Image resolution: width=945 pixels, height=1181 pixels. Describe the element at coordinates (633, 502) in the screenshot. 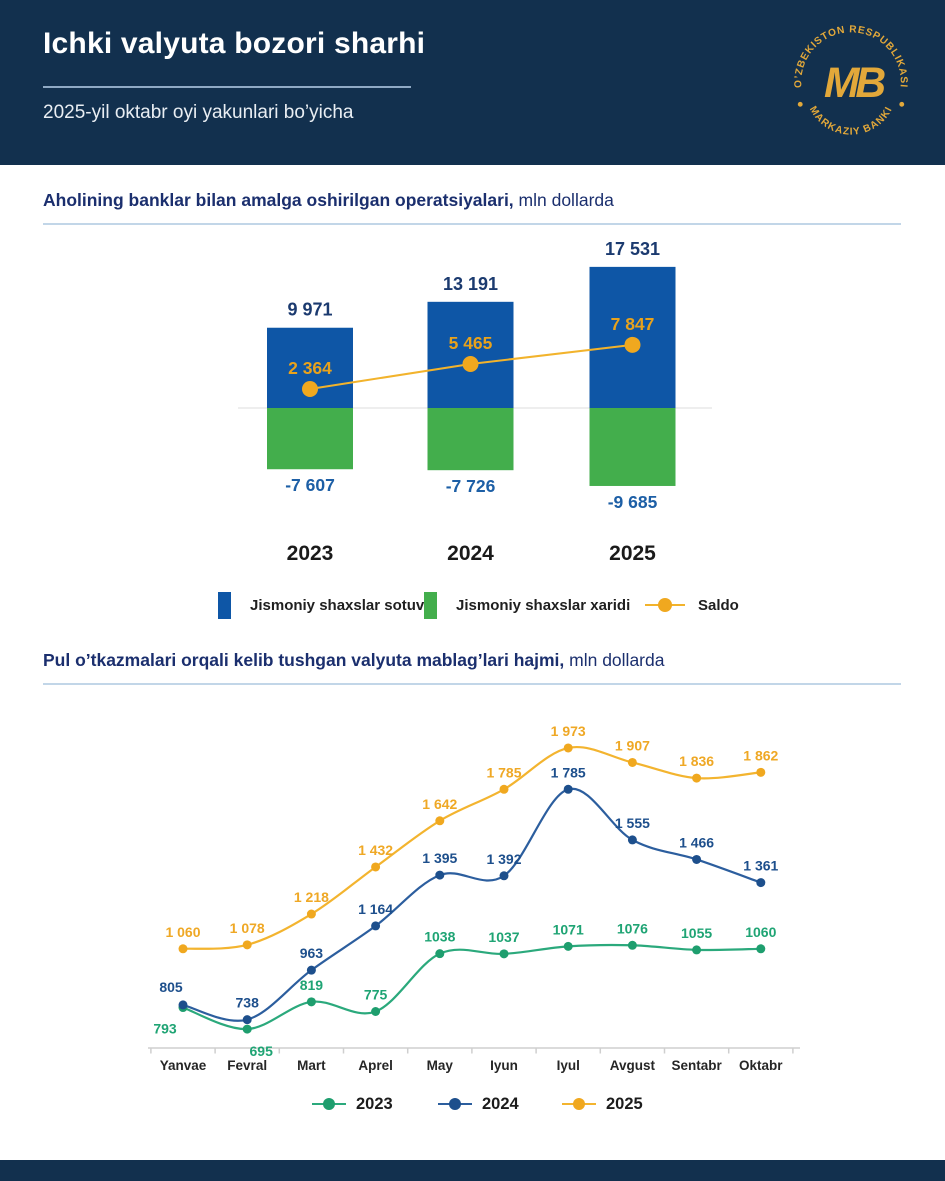

I see `purchases-value-label: -9 685` at that location.